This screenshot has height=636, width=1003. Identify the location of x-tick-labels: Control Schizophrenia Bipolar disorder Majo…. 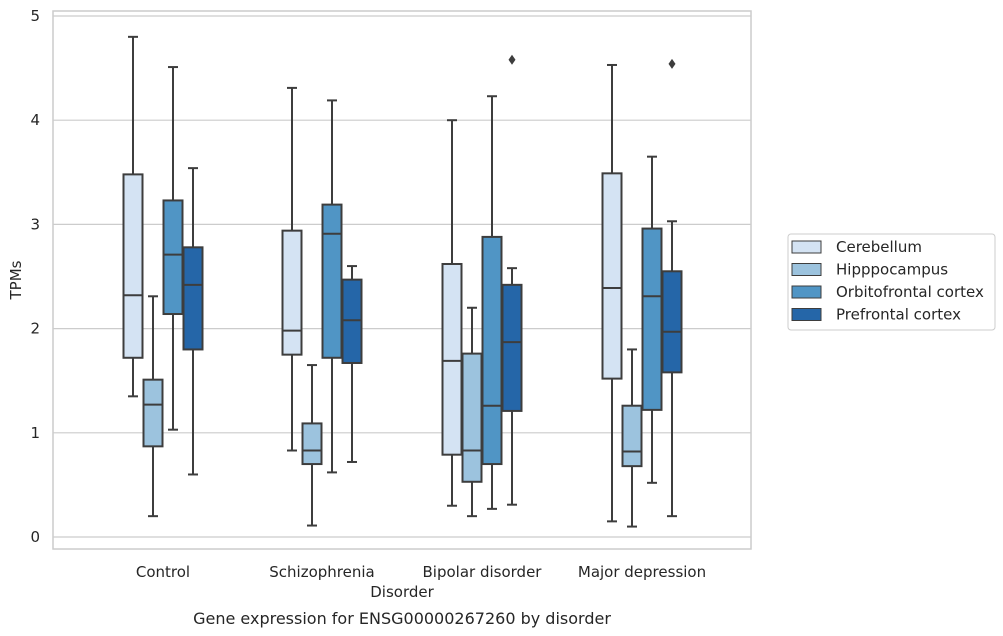
(421, 572).